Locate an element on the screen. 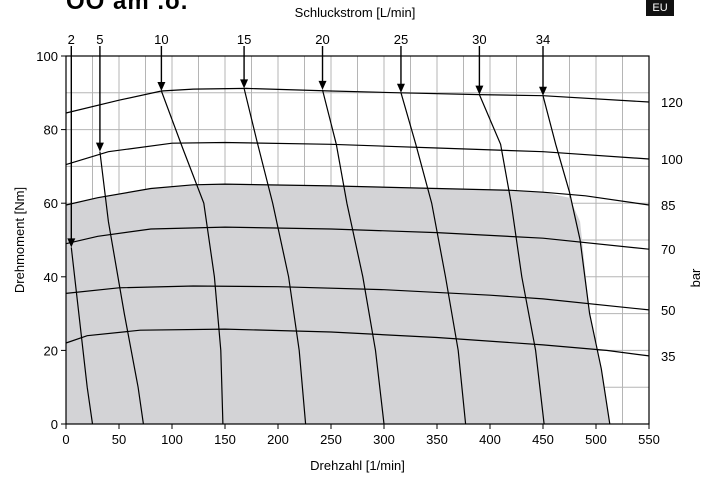 Image resolution: width=710 pixels, height=477 pixels. flow-label-10: 10 is located at coordinates (161, 39).